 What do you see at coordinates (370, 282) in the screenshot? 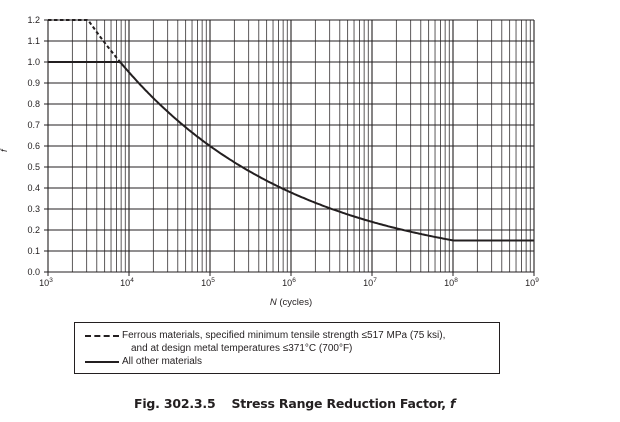
I see `x-tick-label: 10⁷` at bounding box center [370, 282].